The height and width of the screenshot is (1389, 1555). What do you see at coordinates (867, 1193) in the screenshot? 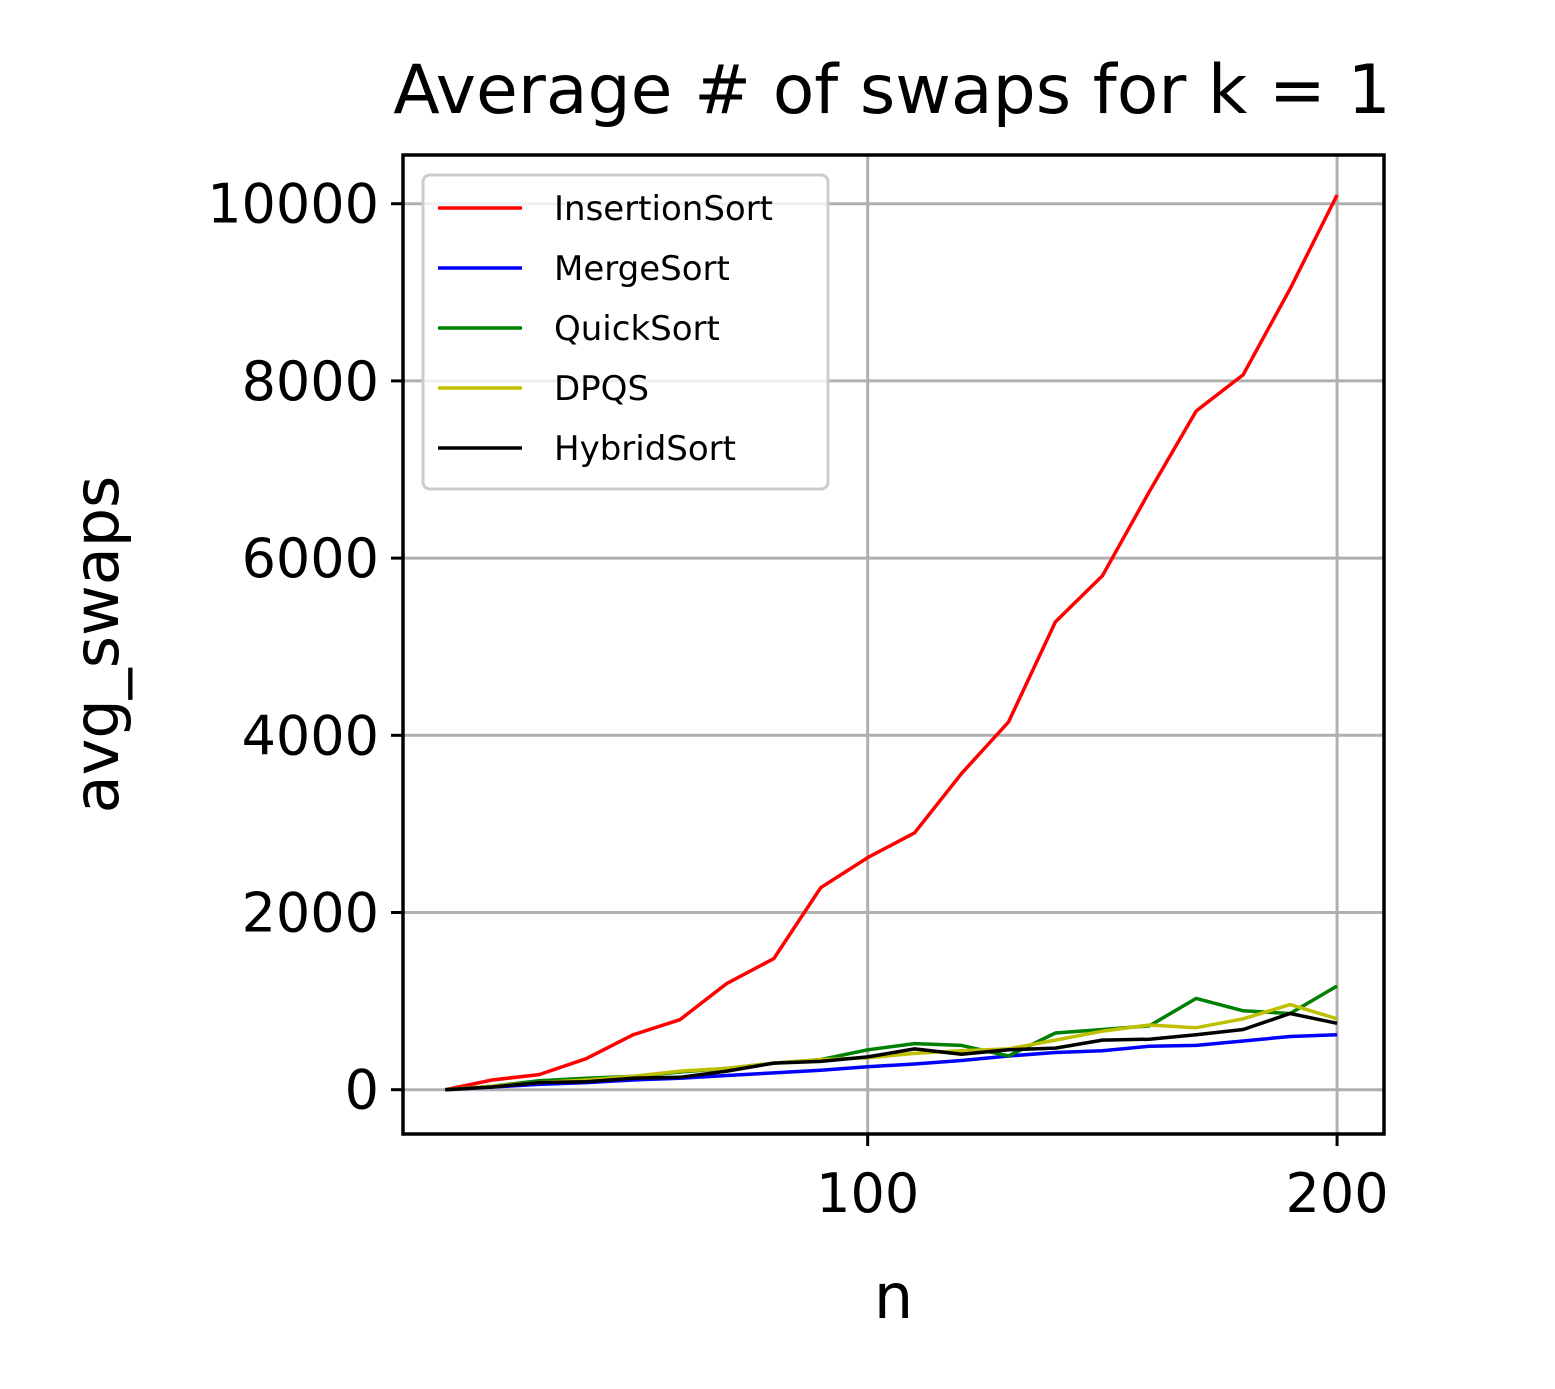
I see `x-tick-label: 100` at bounding box center [867, 1193].